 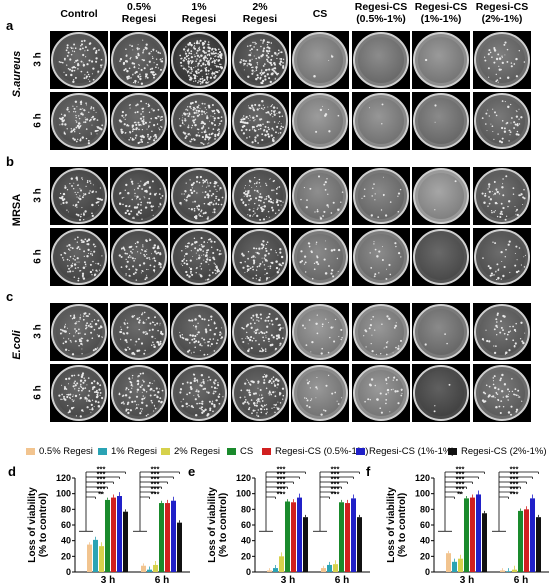 I want to click on legend-item: Regesi-CS (2%-1%), so click(x=497, y=451).